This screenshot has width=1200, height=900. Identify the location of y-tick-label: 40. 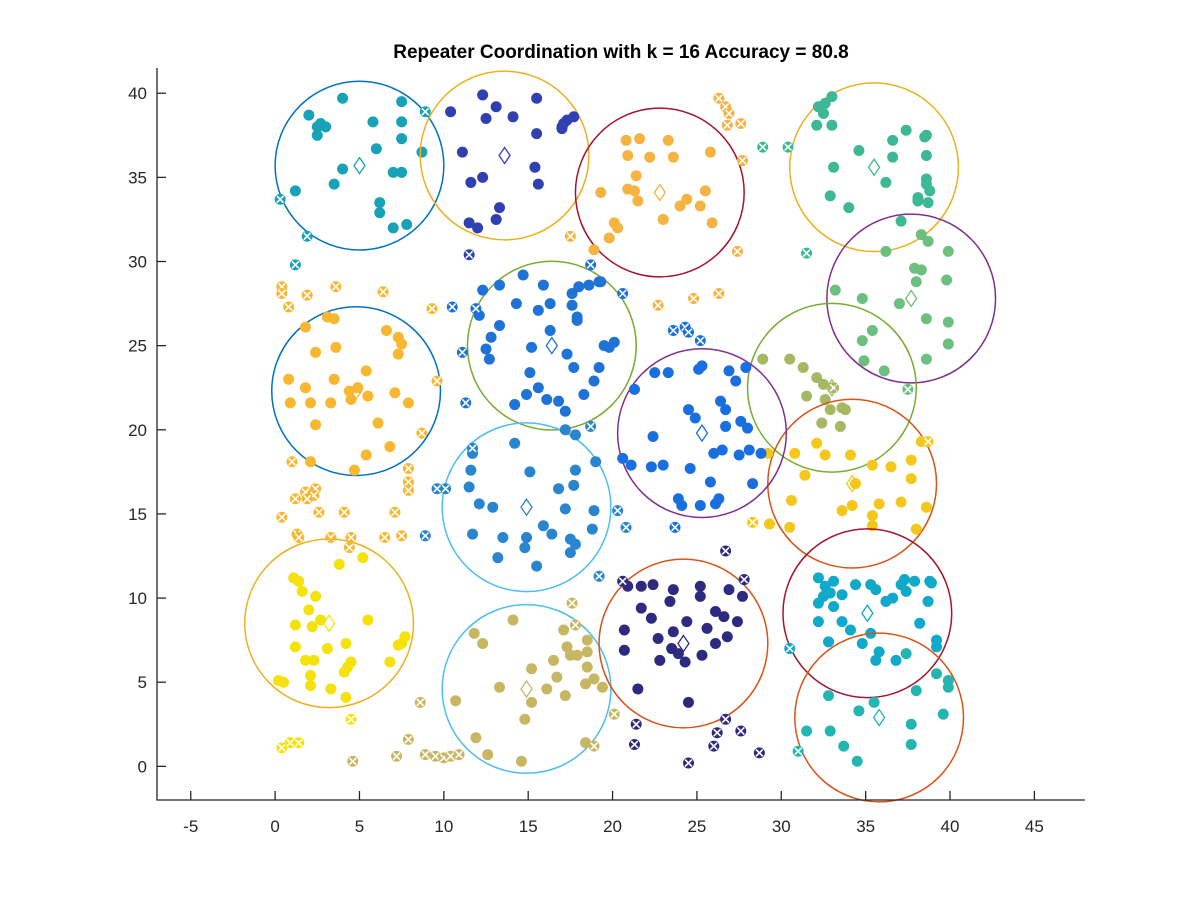
(137, 93).